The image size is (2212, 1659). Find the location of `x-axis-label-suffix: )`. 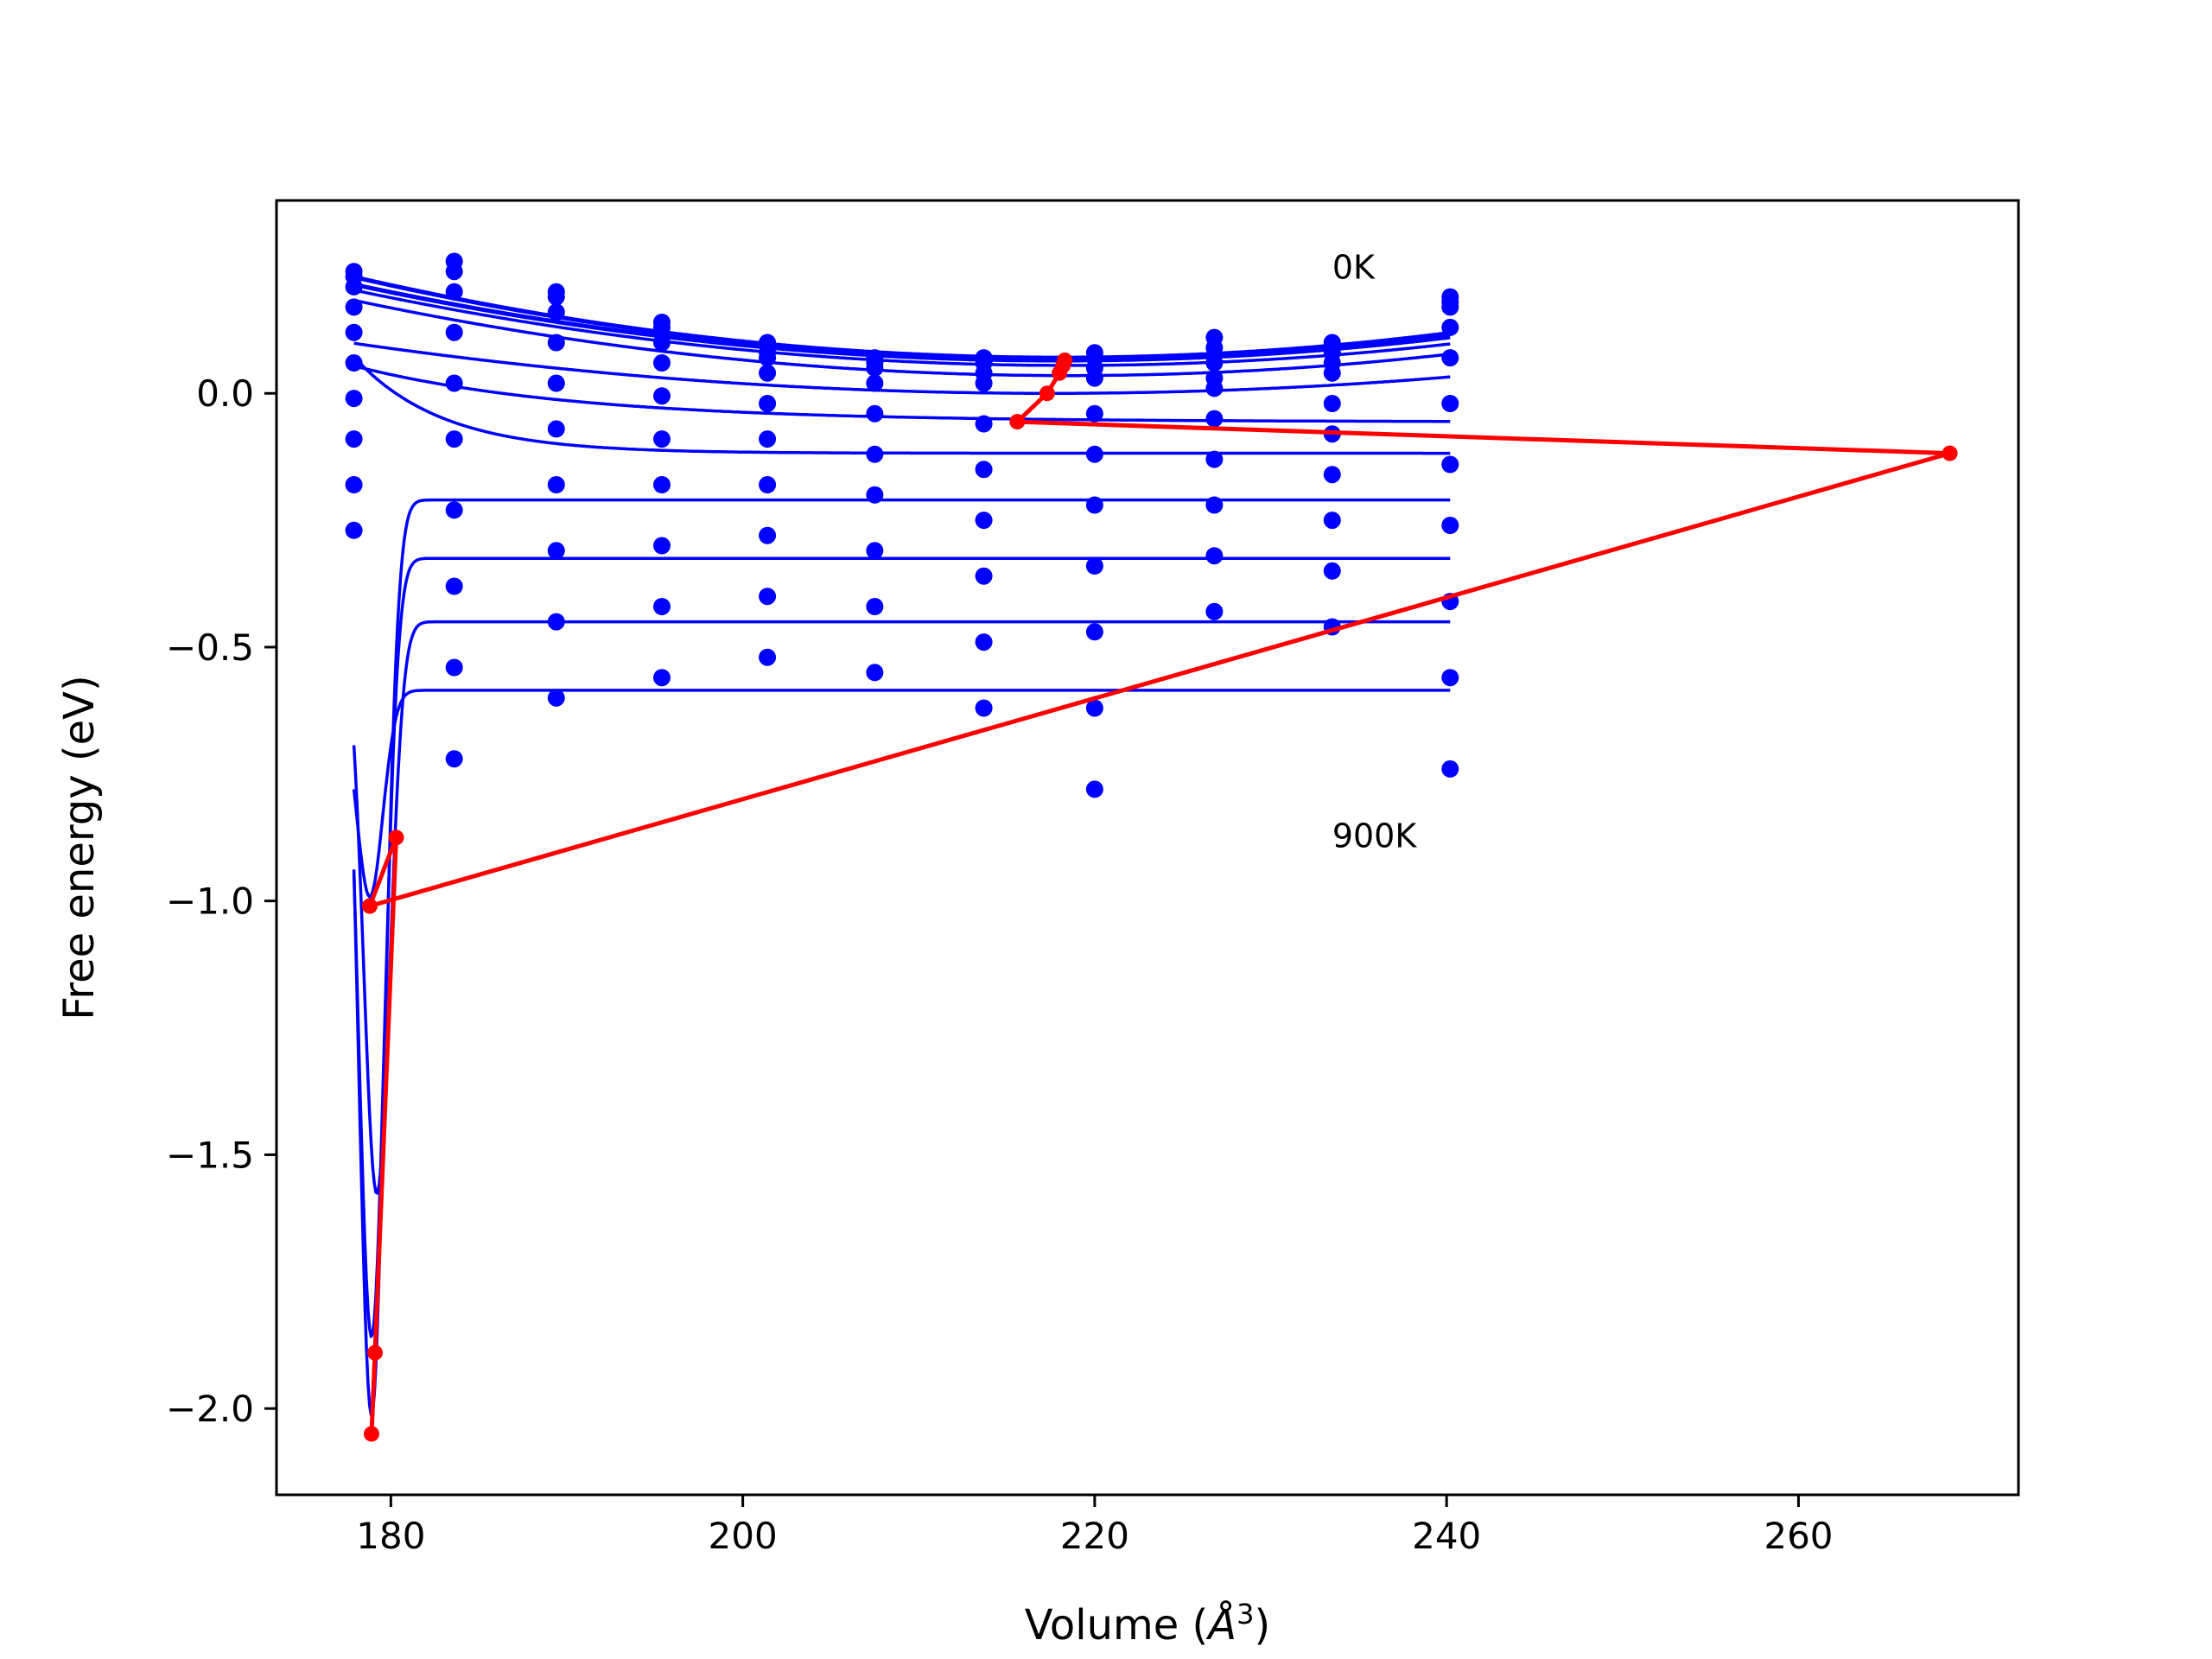

x-axis-label-suffix: ) is located at coordinates (1262, 1625).